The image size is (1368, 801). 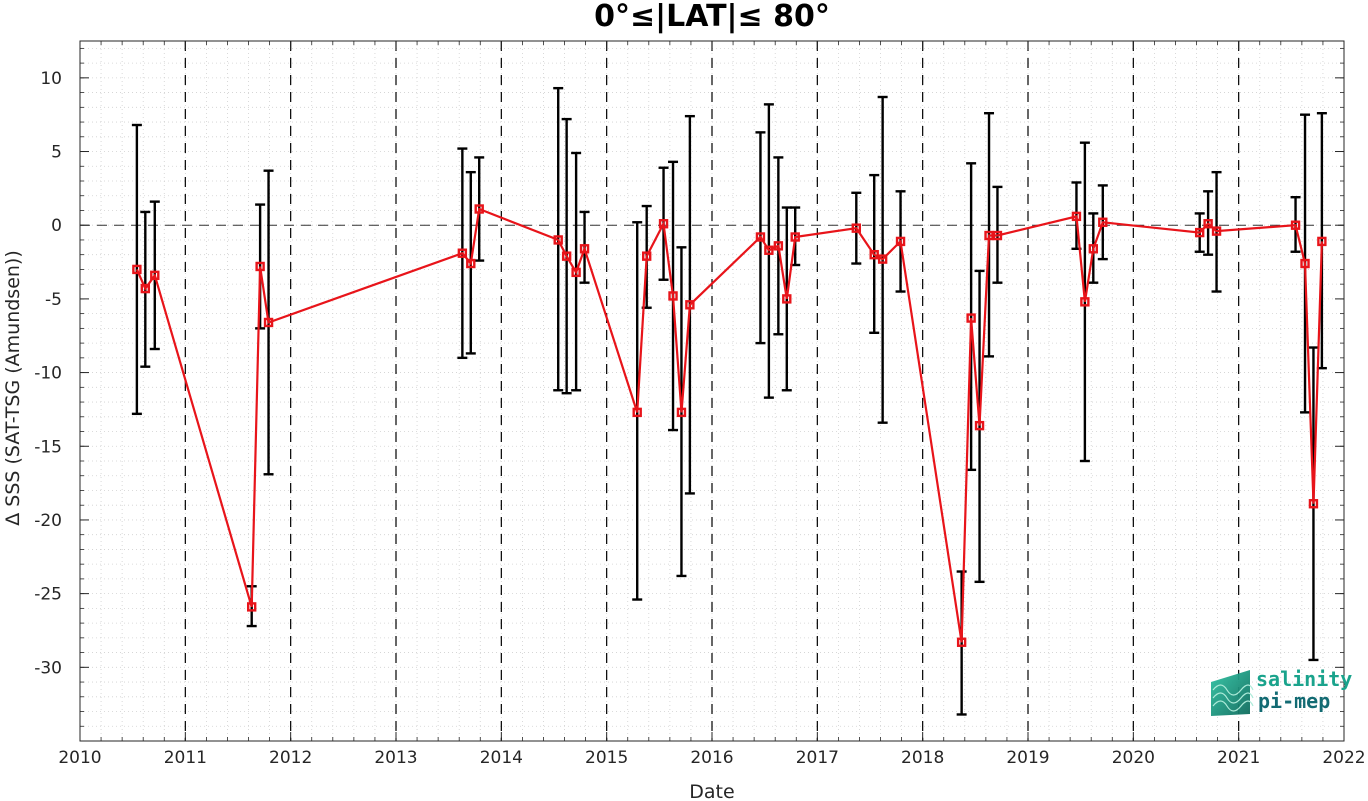 What do you see at coordinates (711, 791) in the screenshot?
I see `x-axis-title: Date` at bounding box center [711, 791].